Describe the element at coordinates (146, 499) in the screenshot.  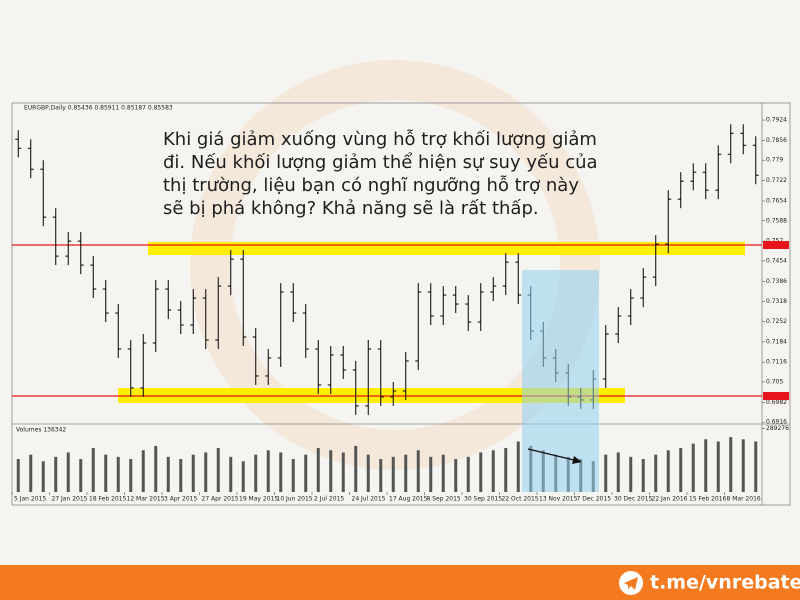
I see `x-tick-label: 12 Mar 2015` at that location.